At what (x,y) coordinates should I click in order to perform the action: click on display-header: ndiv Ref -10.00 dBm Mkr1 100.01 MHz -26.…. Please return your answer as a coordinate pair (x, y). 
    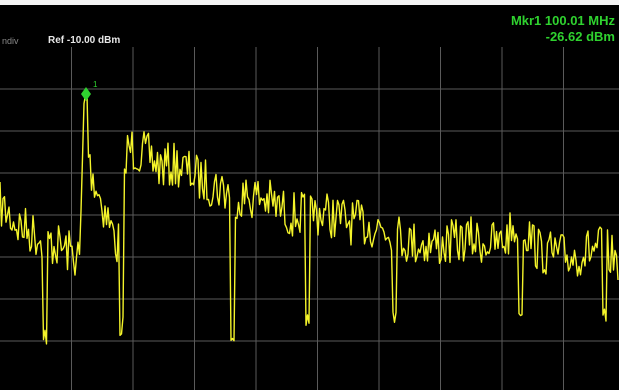
    Looking at the image, I should click on (309, 26).